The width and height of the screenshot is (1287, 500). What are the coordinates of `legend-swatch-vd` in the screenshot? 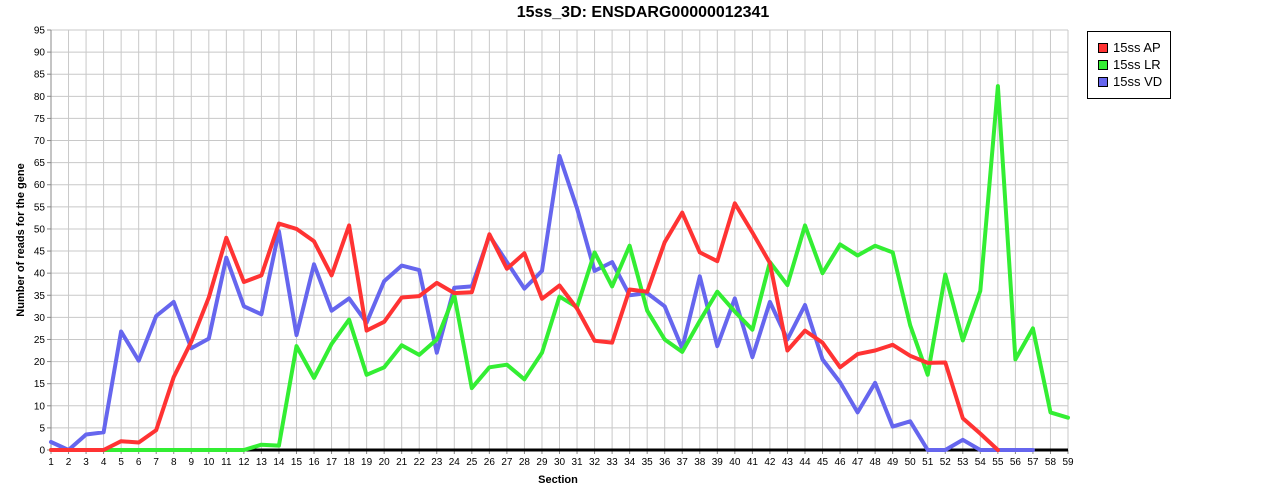 It's located at (1103, 81).